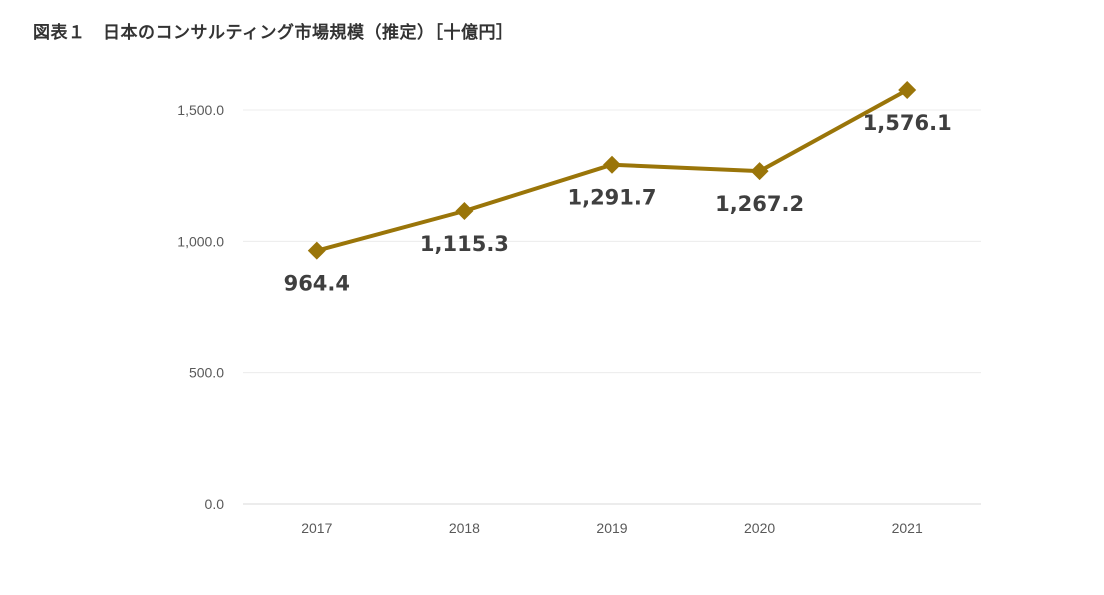 The width and height of the screenshot is (1104, 595). What do you see at coordinates (759, 204) in the screenshot?
I see `data-label: 1,267.2` at bounding box center [759, 204].